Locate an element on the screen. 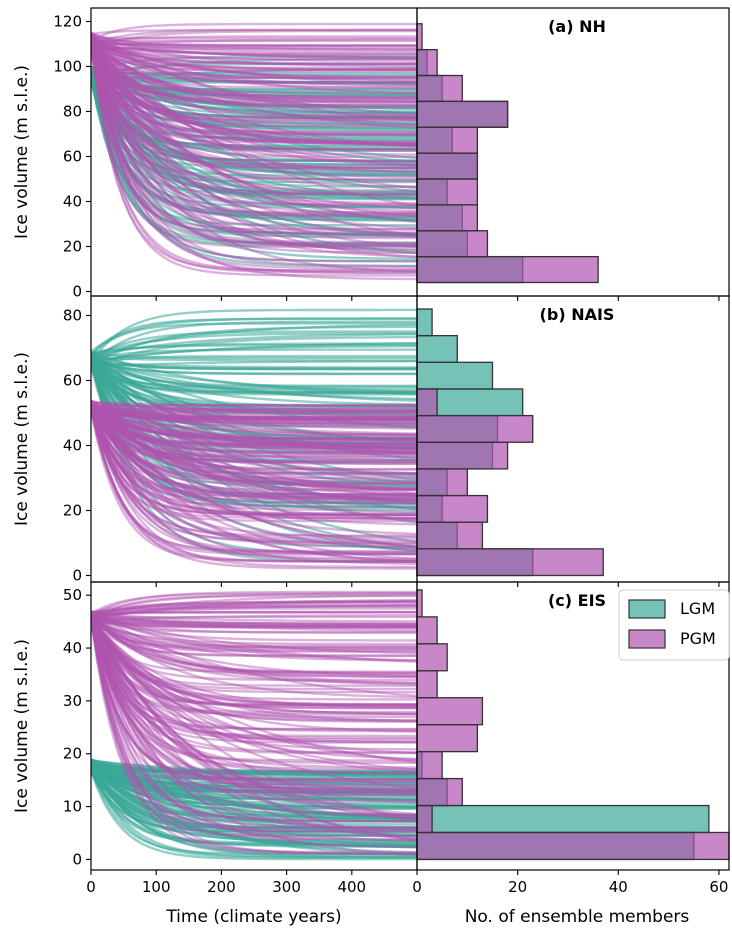 The width and height of the screenshot is (732, 932). histogram-bars is located at coordinates (573, 725).